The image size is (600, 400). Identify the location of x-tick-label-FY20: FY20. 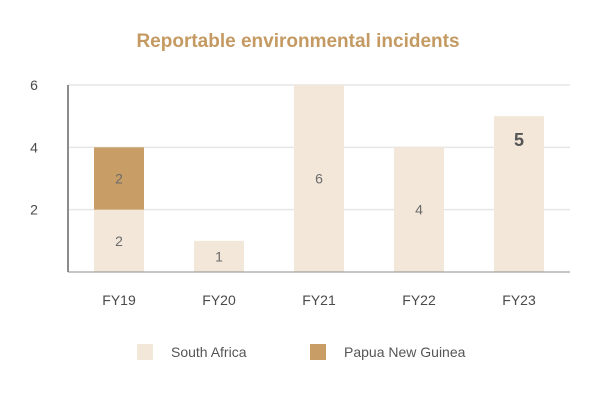
(219, 300).